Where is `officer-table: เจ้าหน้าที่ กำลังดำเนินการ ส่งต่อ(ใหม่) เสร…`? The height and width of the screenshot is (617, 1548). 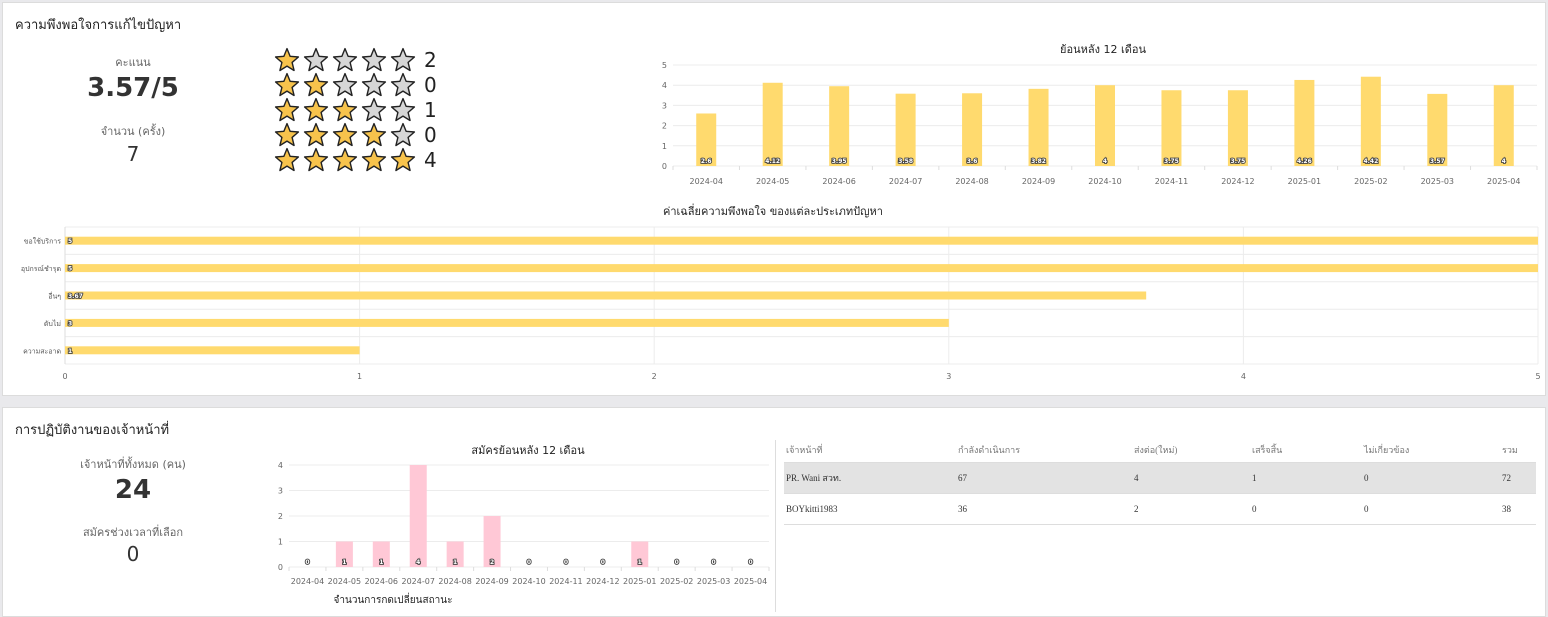
officer-table: เจ้าหน้าที่ กำลังดำเนินการ ส่งต่อ(ใหม่) เสร… is located at coordinates (1160, 481).